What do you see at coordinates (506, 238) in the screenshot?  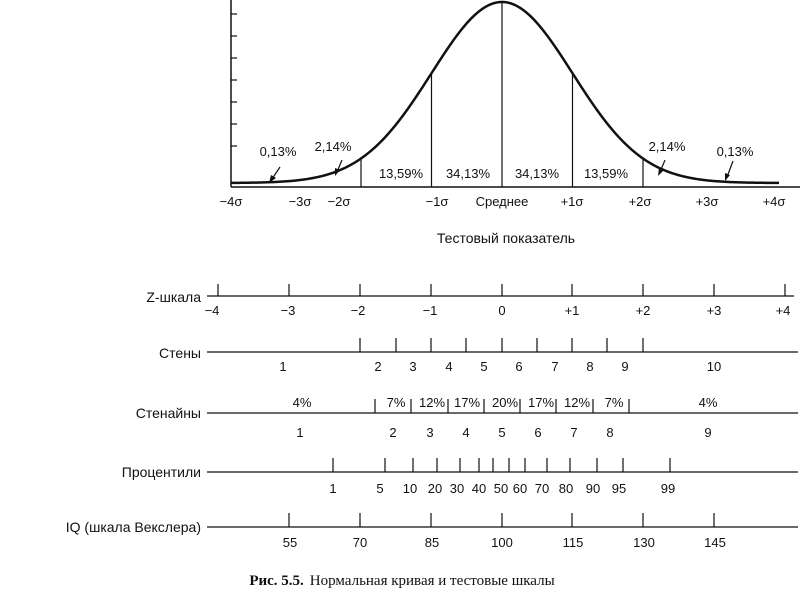 I see `x-axis-title: Тестовый показатель` at bounding box center [506, 238].